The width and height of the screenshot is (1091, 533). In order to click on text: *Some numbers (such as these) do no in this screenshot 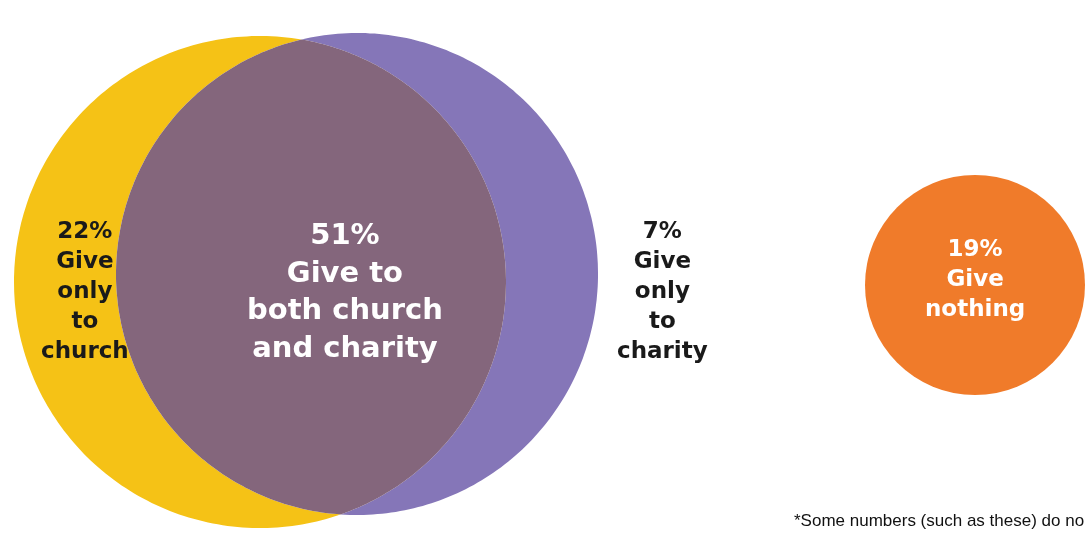, I will do `click(939, 520)`.